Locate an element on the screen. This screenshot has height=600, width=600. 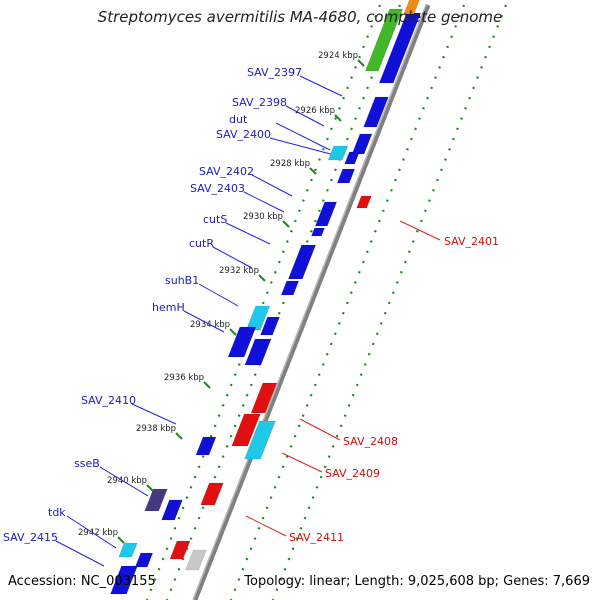
gene-label-left: SAV_2415 is located at coordinates (30, 537).